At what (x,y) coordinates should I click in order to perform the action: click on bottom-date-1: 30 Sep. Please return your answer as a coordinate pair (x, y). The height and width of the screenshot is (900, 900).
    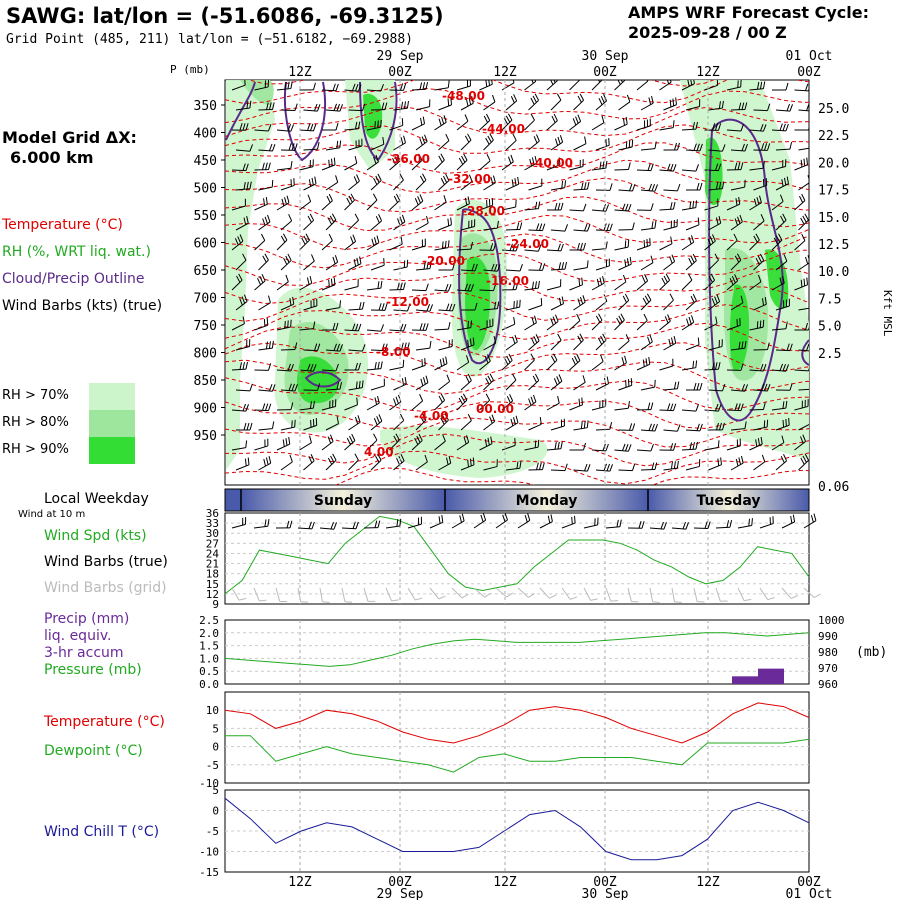
    Looking at the image, I should click on (605, 893).